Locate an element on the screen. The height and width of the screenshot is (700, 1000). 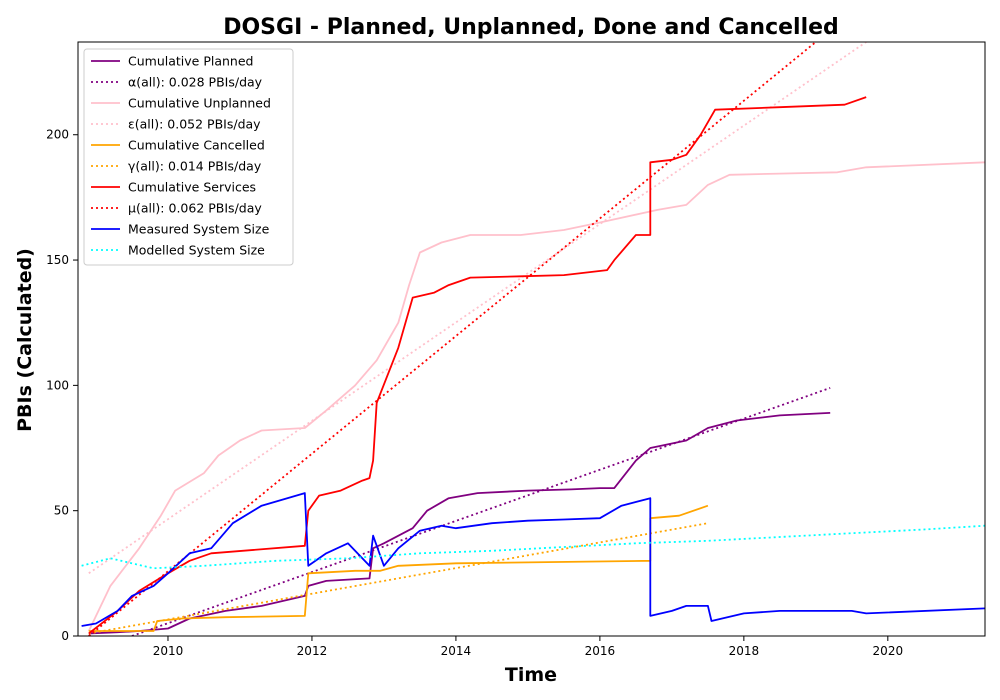
y-tick-label: 50 is located at coordinates (61, 511).